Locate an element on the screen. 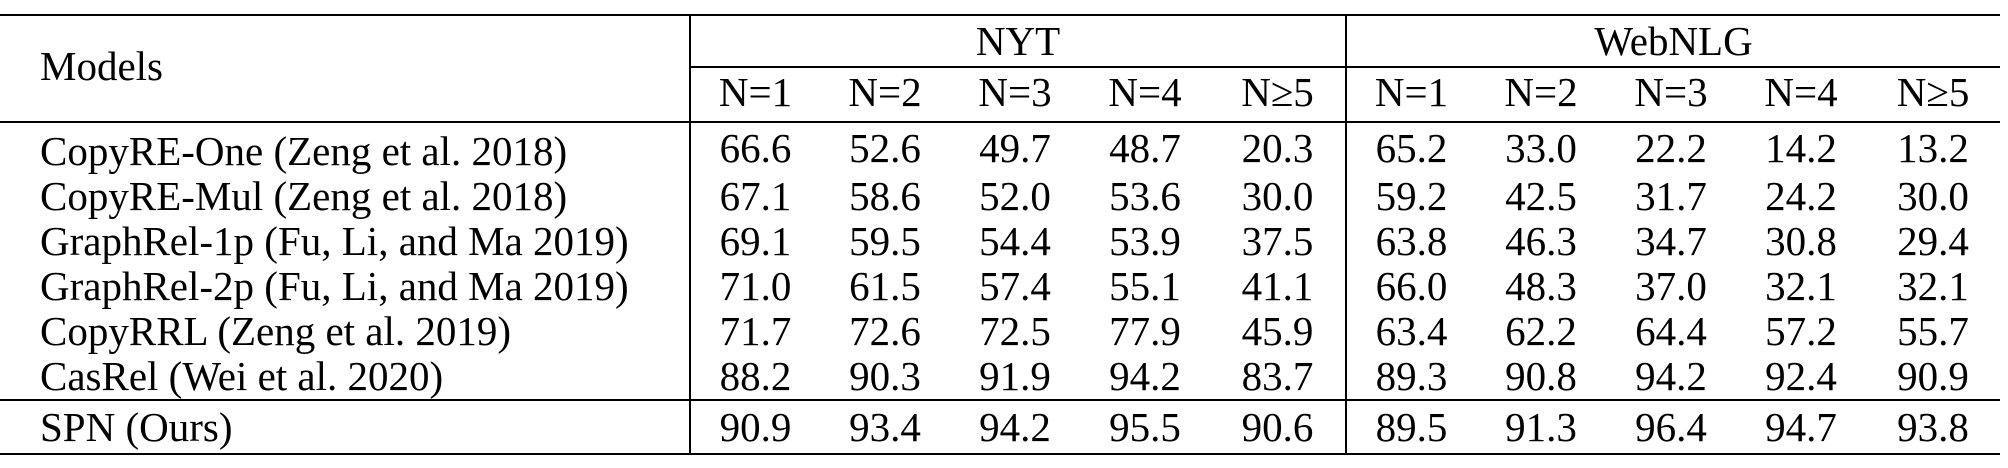 This screenshot has width=2008, height=468. table-cell: 95.5 is located at coordinates (1145, 427).